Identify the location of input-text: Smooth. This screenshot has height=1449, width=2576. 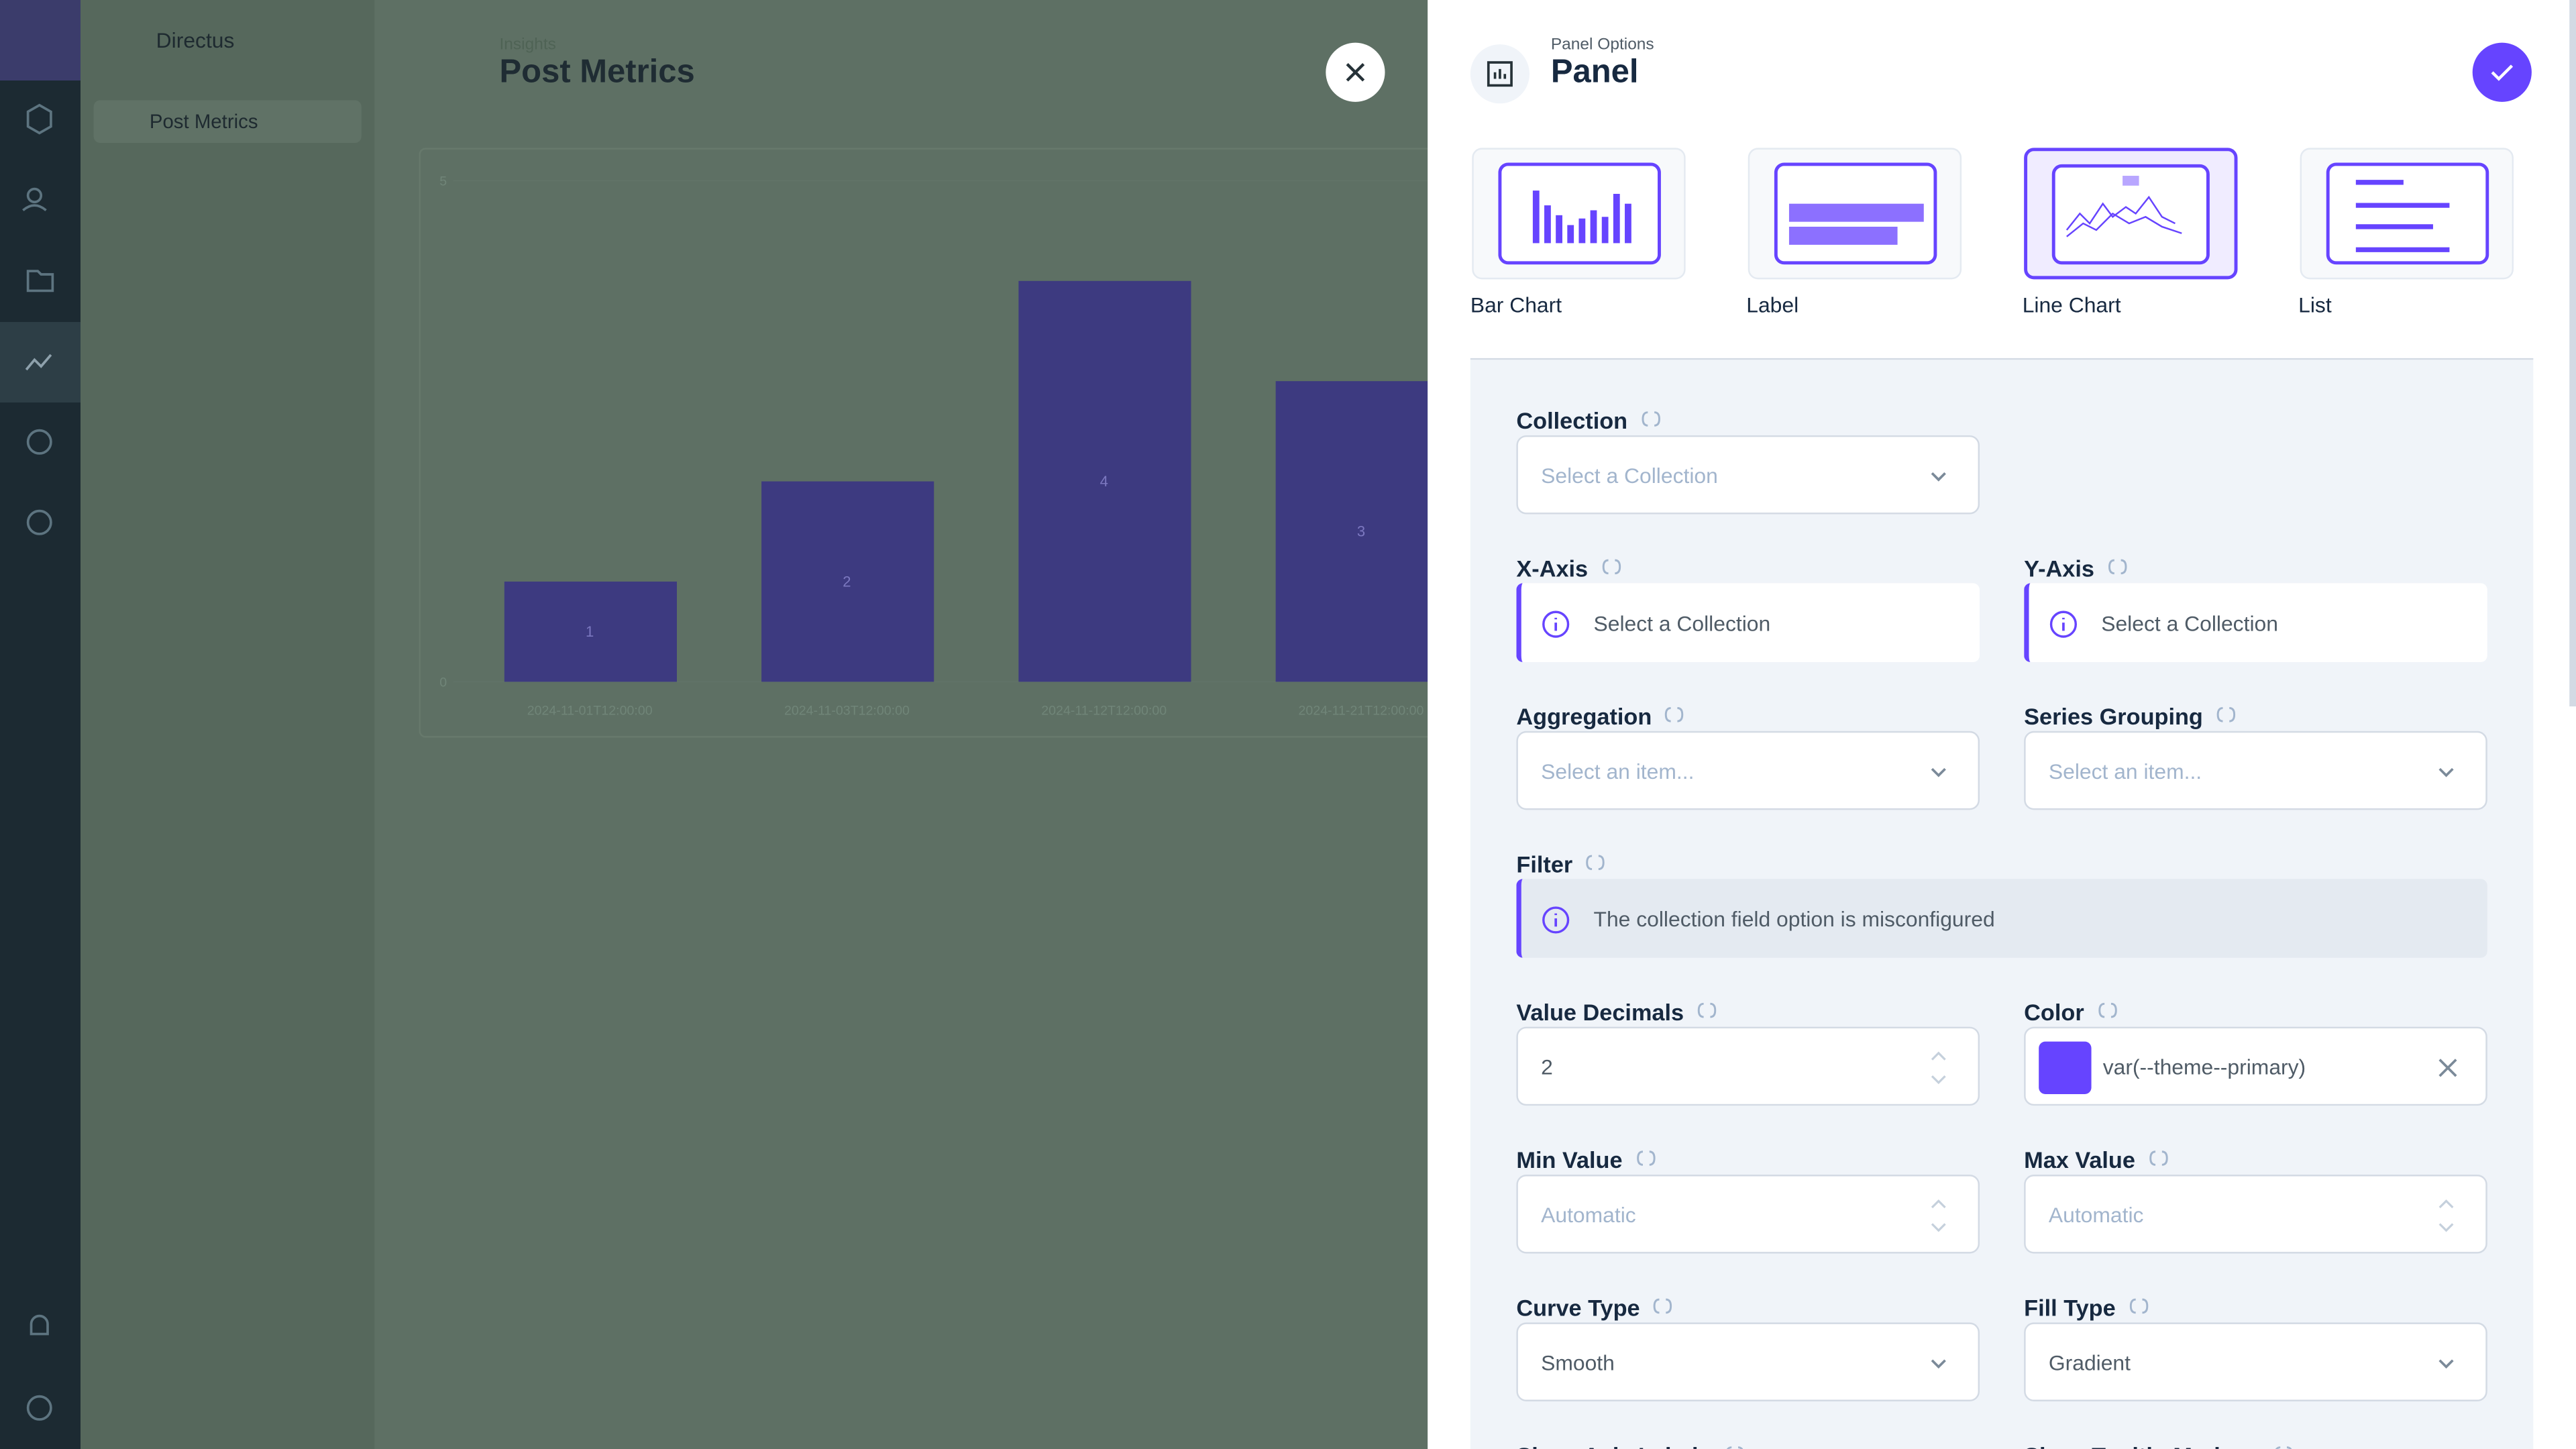
(1578, 1362).